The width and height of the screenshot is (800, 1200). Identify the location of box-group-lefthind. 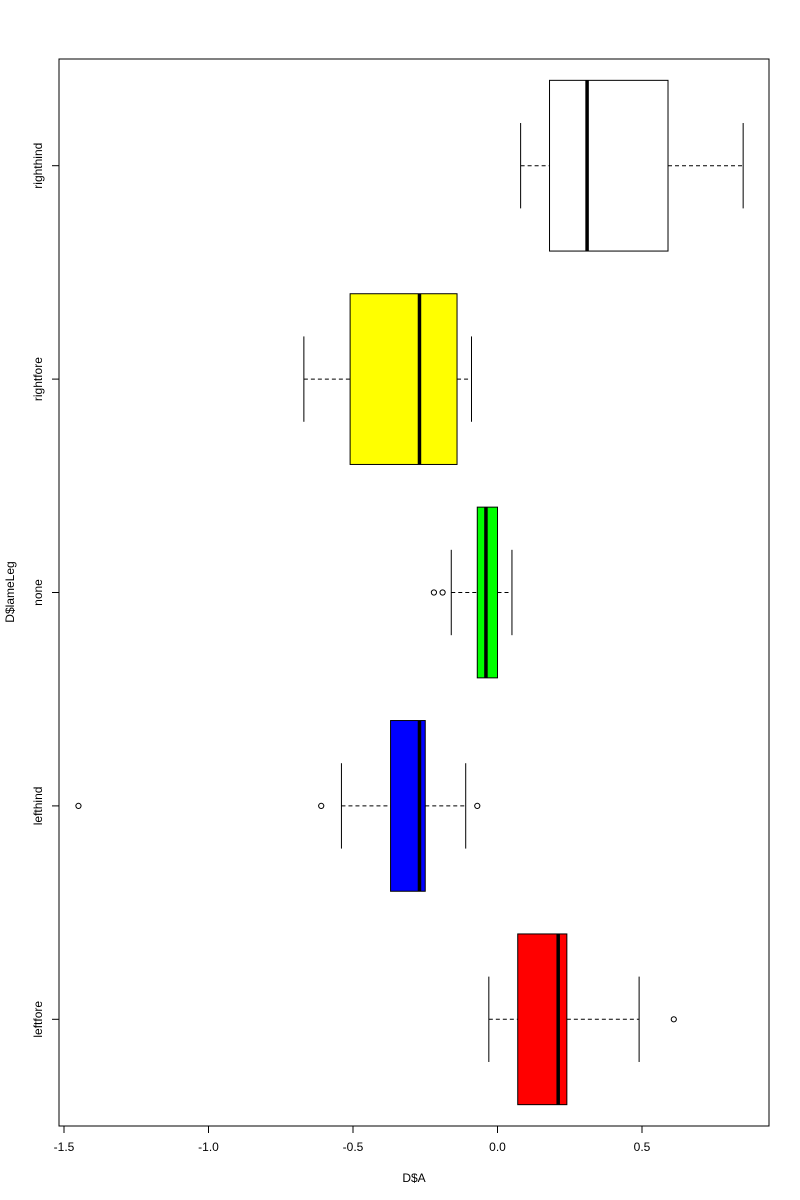
(278, 806).